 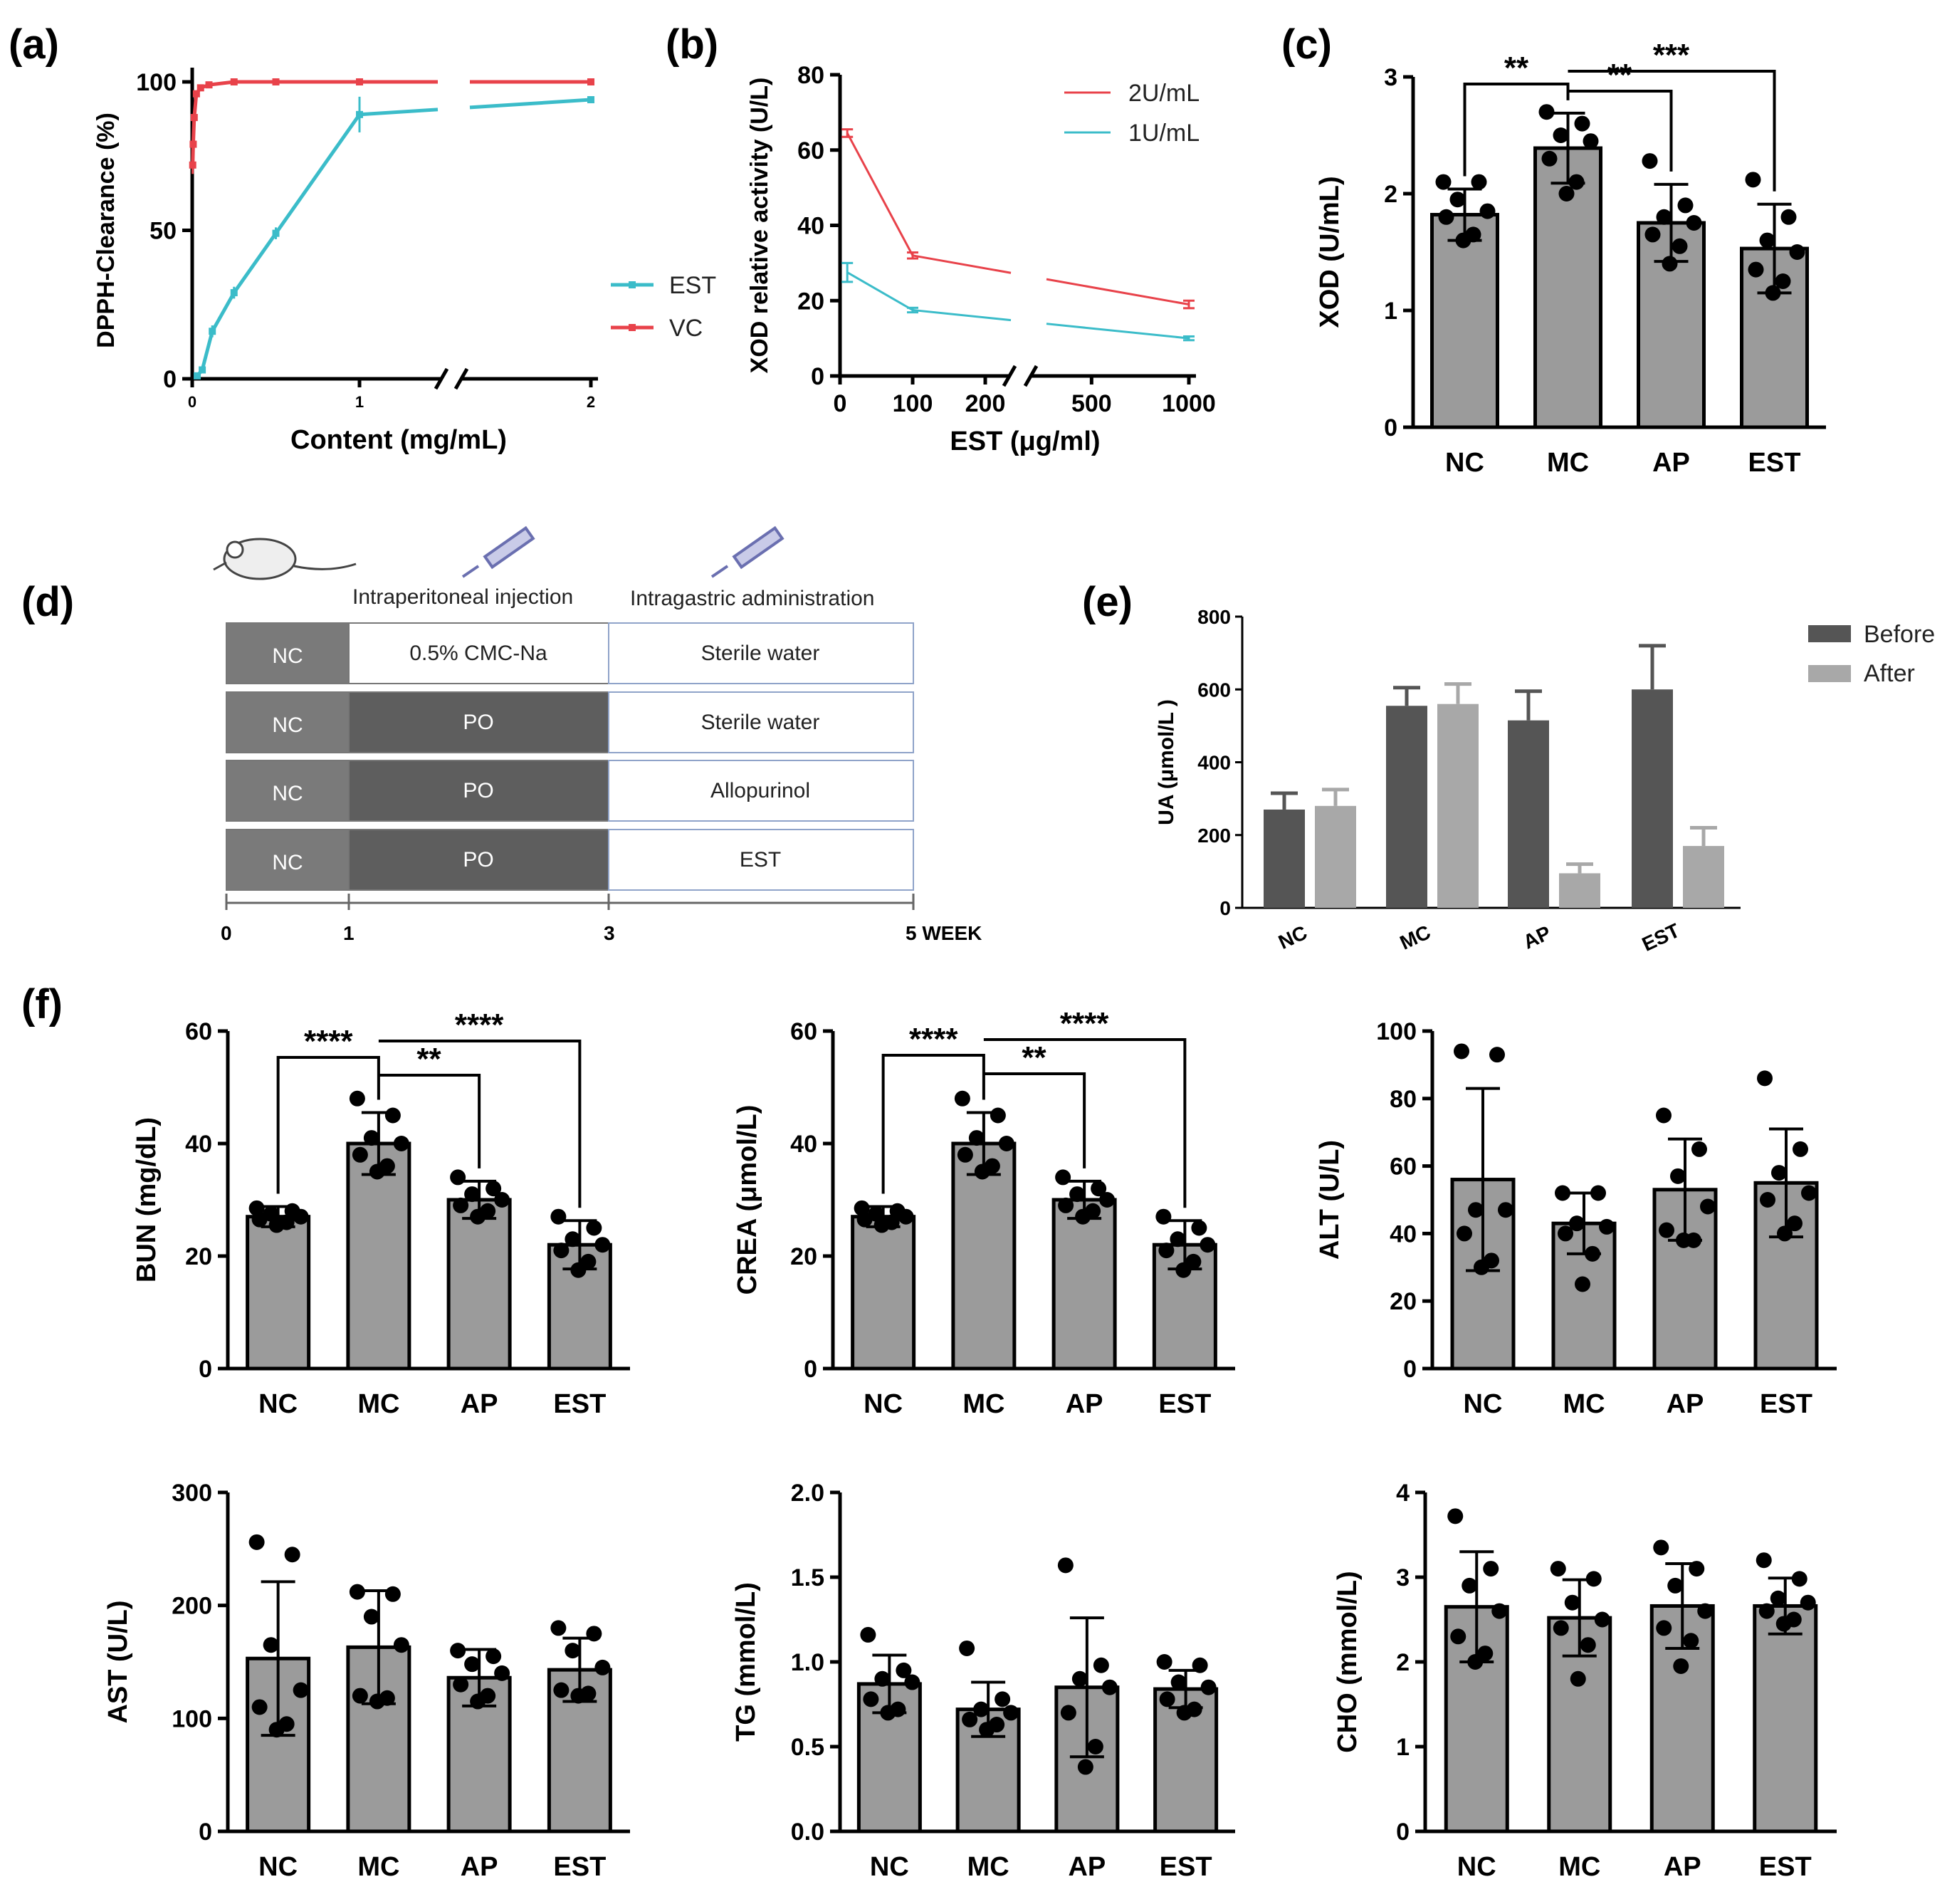 What do you see at coordinates (279, 245) in the screenshot?
I see `series-line-est` at bounding box center [279, 245].